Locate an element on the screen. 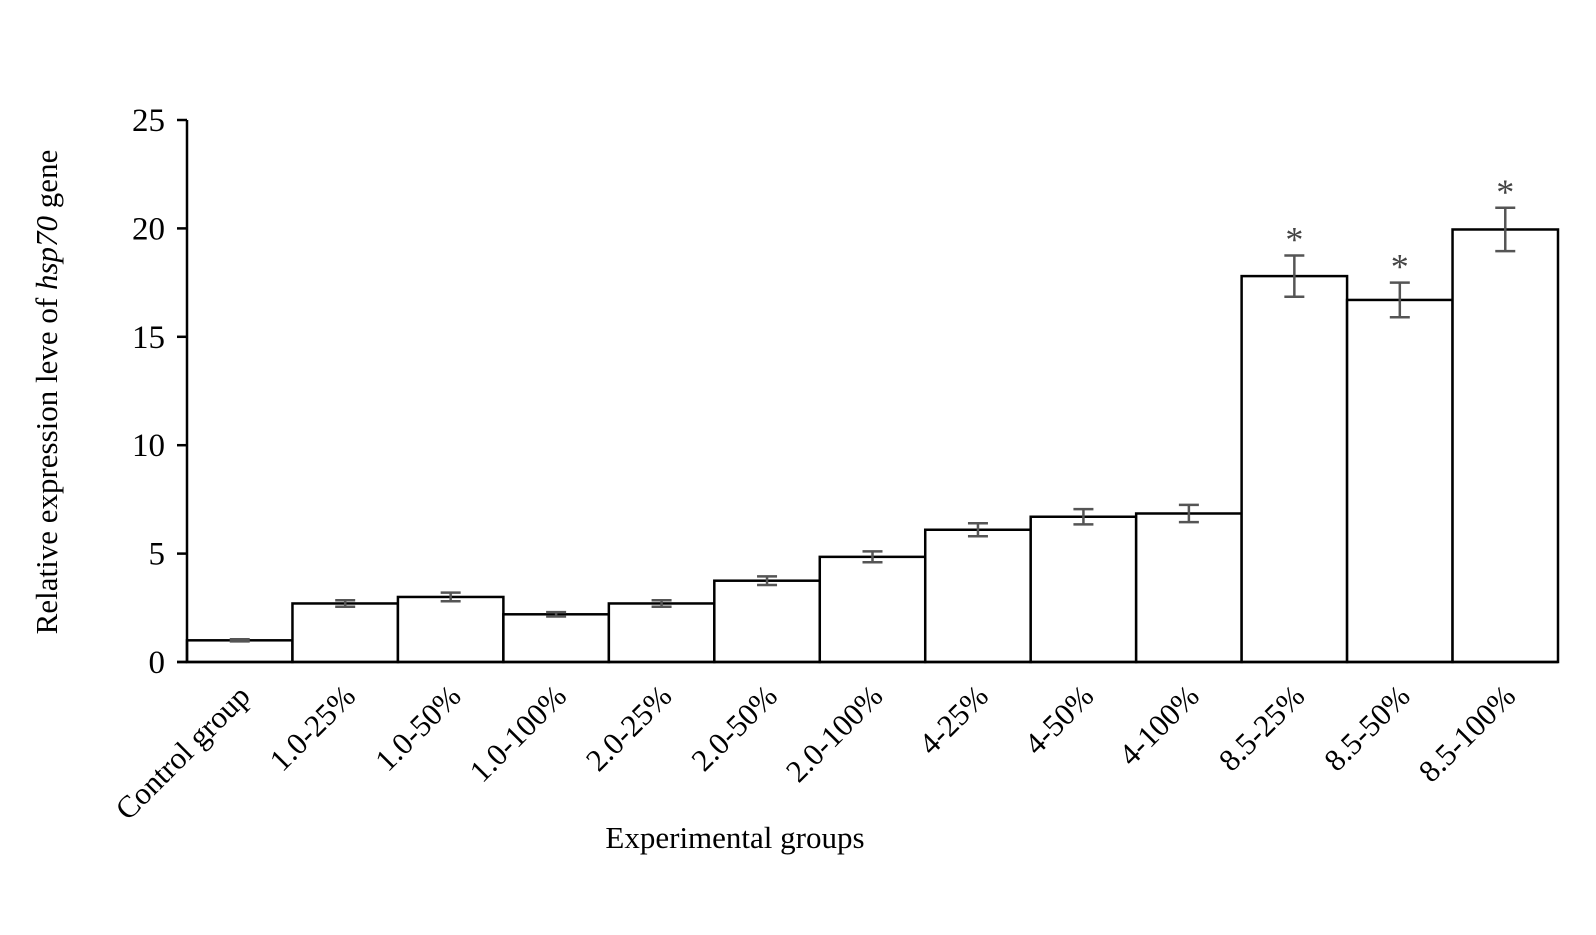 The image size is (1596, 935). y-axis-title-gene: hsp70 is located at coordinates (46, 252).